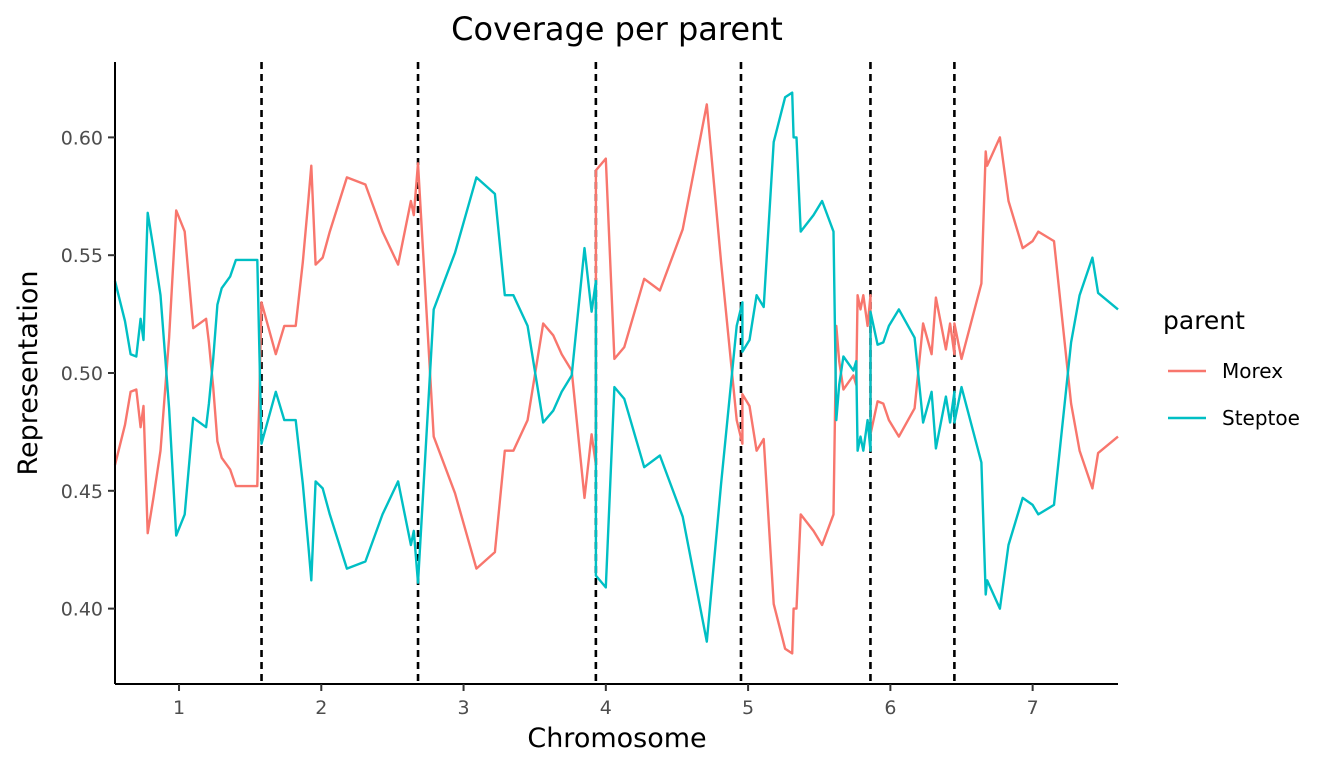  Describe the element at coordinates (1234, 394) in the screenshot. I see `legend-items: Morex Steptoe` at that location.